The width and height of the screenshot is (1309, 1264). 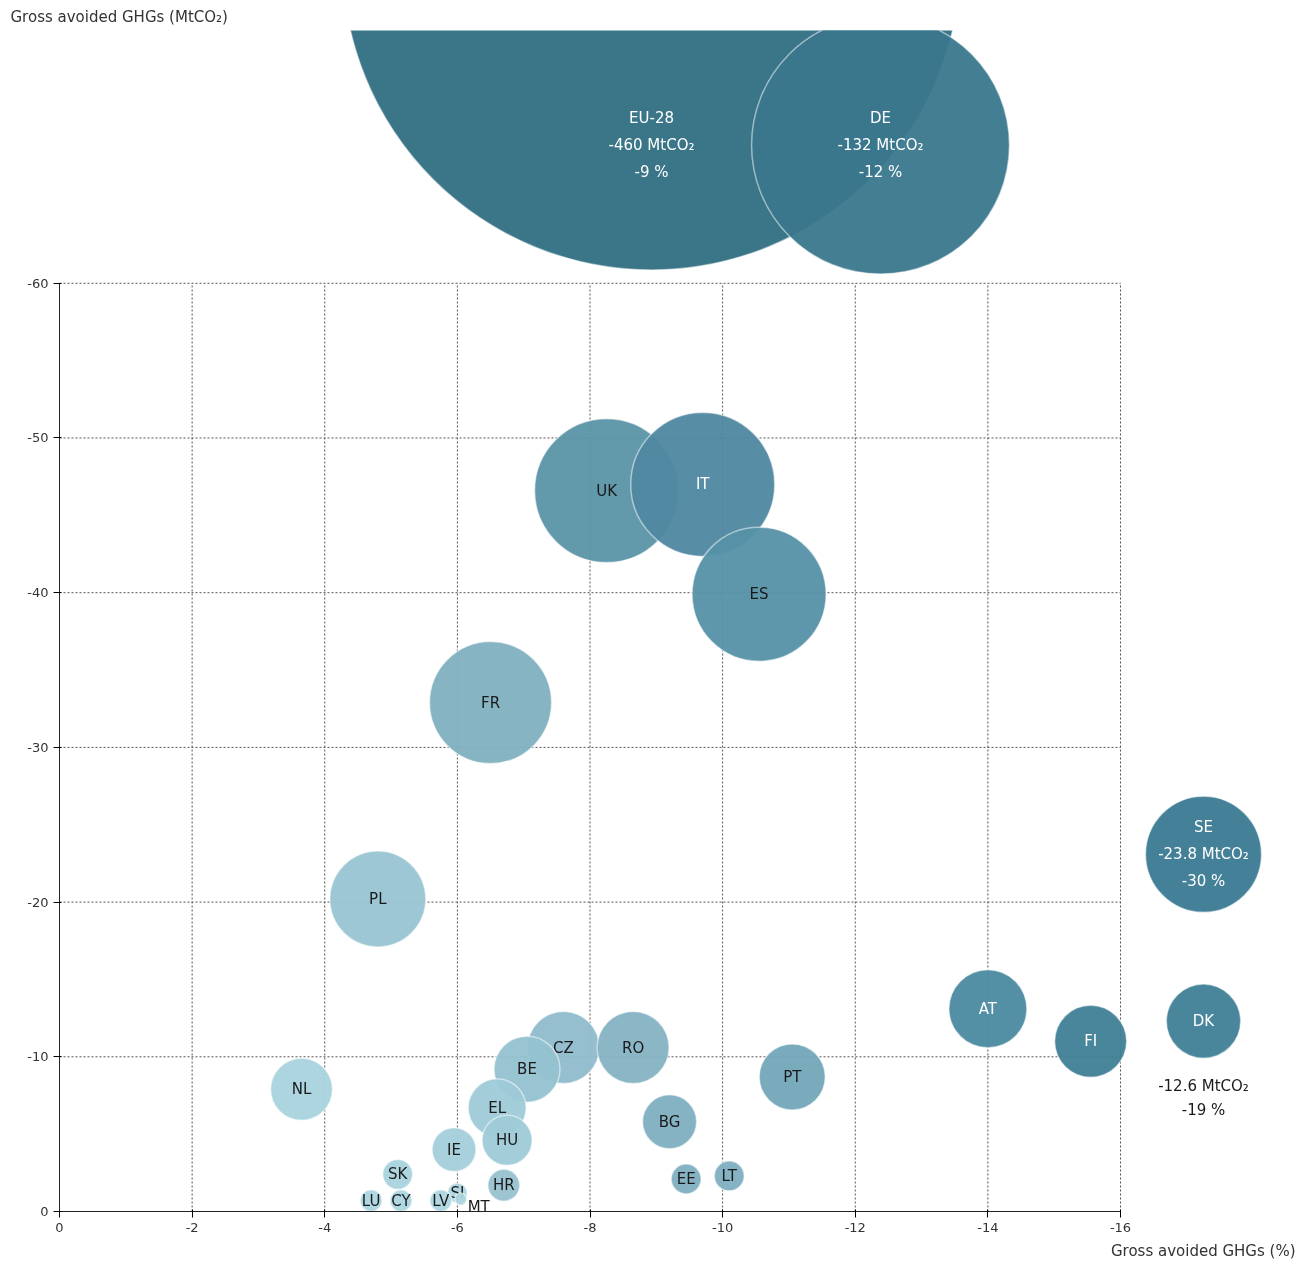 I want to click on x-tick-label: -8, so click(x=590, y=1227).